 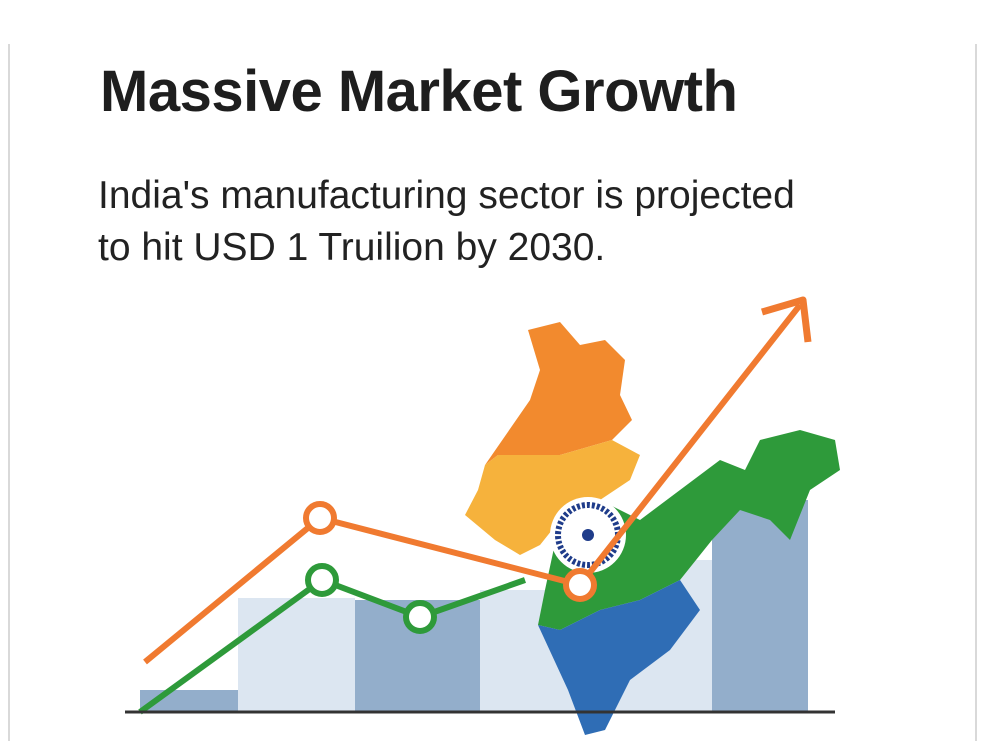 I want to click on map-blue, so click(x=619, y=657).